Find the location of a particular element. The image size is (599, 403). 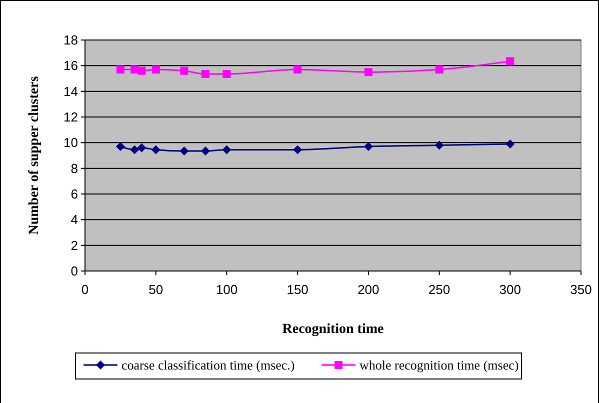

y-tick-label: 6 is located at coordinates (74, 194).